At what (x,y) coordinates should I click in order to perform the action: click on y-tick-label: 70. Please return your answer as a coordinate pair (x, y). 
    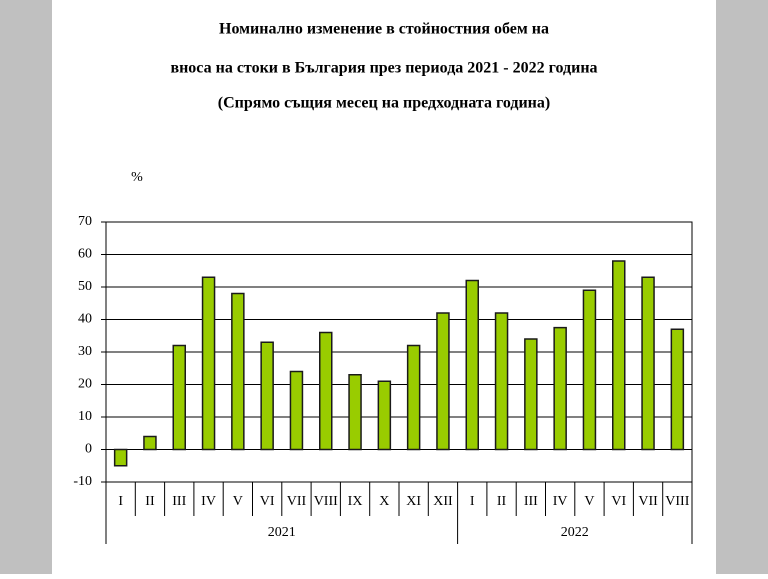
    Looking at the image, I should click on (85, 221).